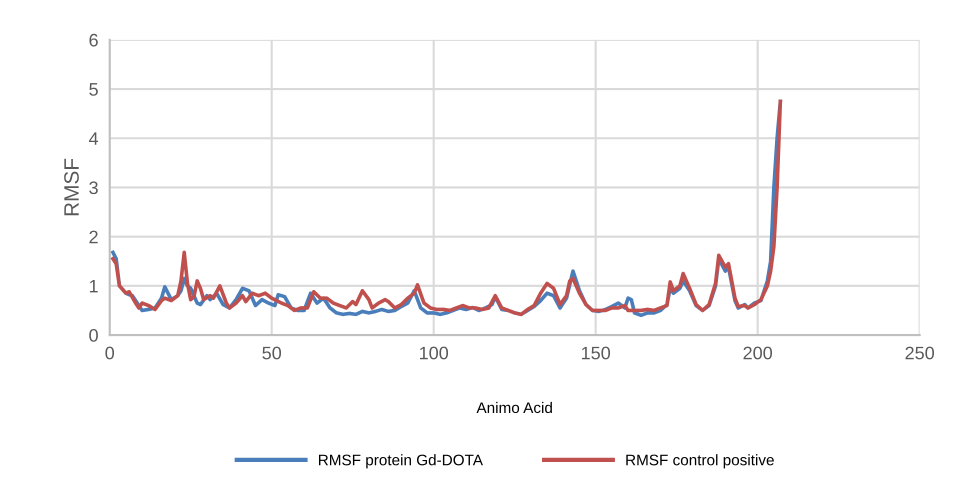  I want to click on y-tick-label: 3, so click(93, 187).